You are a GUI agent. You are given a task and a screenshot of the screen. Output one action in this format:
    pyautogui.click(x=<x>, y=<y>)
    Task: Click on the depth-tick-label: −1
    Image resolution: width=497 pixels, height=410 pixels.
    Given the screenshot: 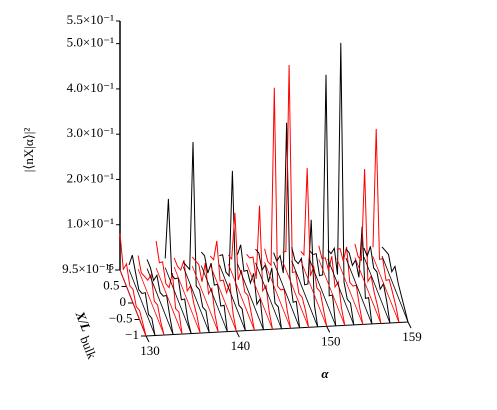 What is the action you would take?
    pyautogui.click(x=132, y=334)
    